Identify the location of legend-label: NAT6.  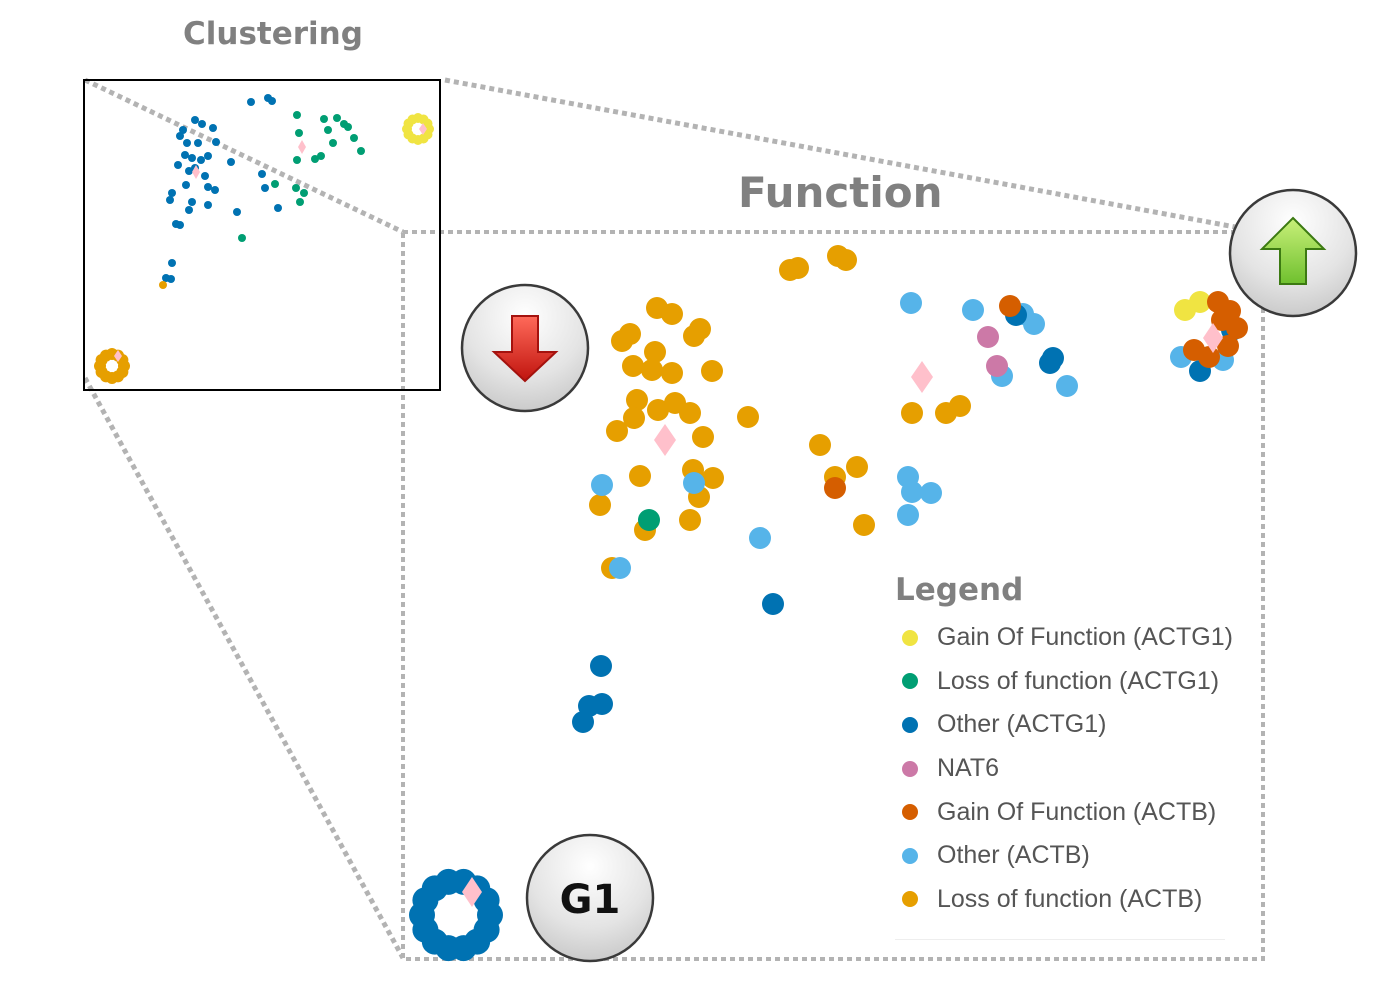
(968, 768).